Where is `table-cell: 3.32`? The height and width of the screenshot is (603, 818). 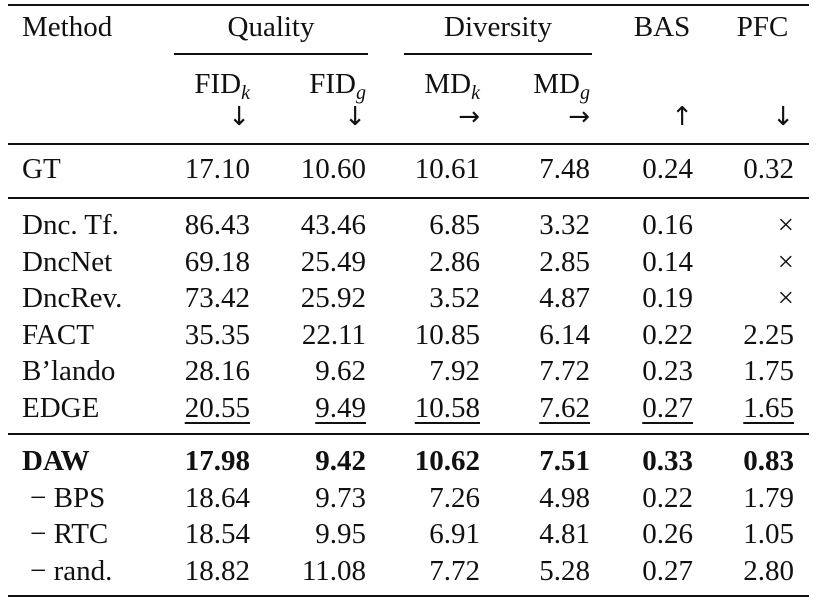
table-cell: 3.32 is located at coordinates (564, 225).